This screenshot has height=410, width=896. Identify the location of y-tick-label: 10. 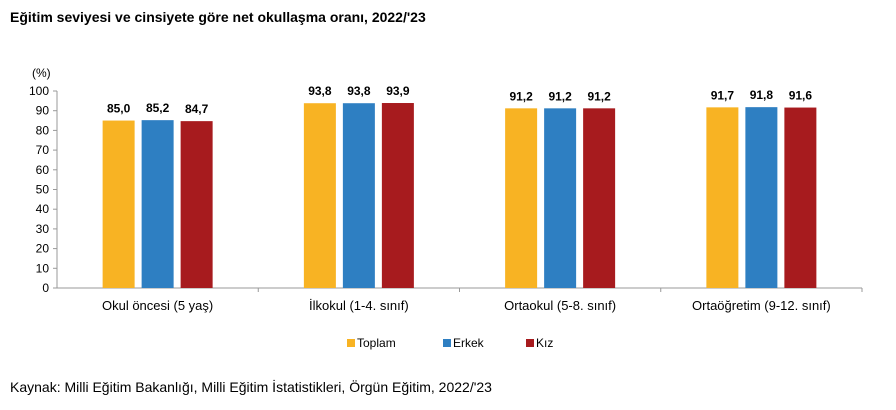
(43, 268).